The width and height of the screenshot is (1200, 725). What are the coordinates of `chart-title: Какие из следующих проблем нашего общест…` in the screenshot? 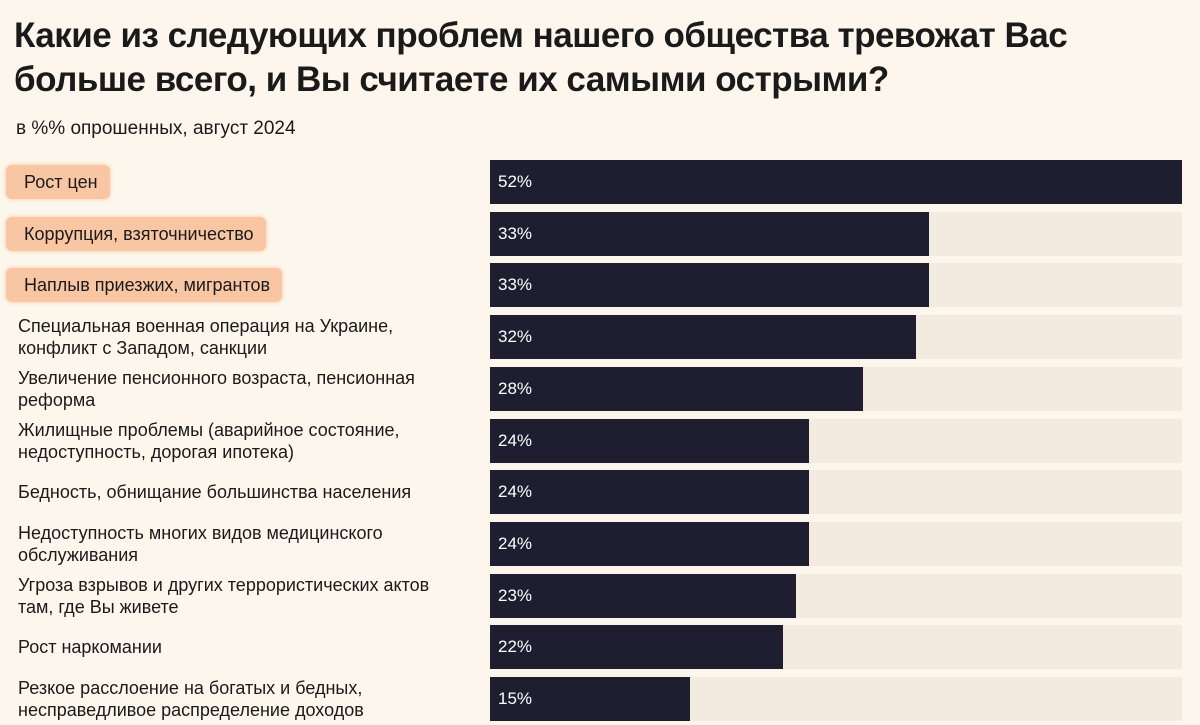 It's located at (541, 57).